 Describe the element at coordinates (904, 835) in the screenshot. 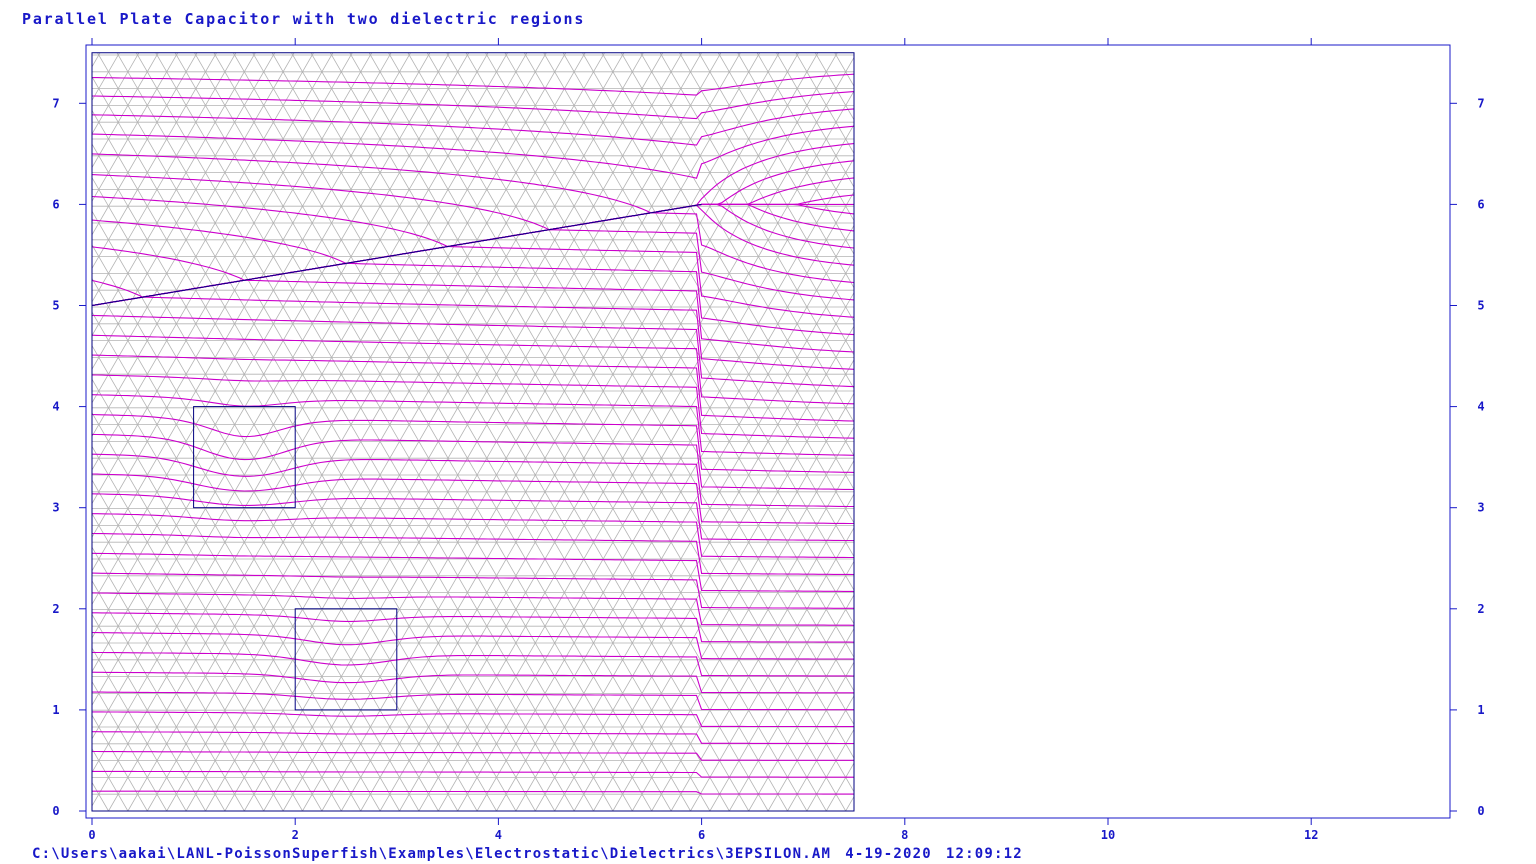

I see `x-tick-label: 8` at that location.